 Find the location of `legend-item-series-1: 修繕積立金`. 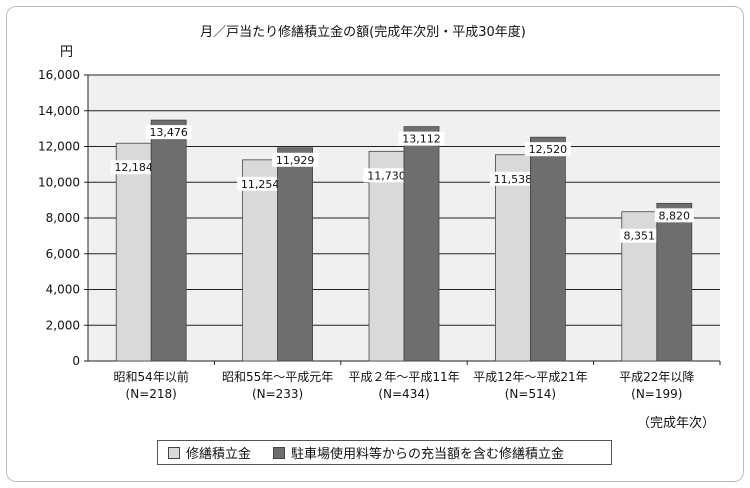

legend-item-series-1: 修繕積立金 is located at coordinates (209, 452).